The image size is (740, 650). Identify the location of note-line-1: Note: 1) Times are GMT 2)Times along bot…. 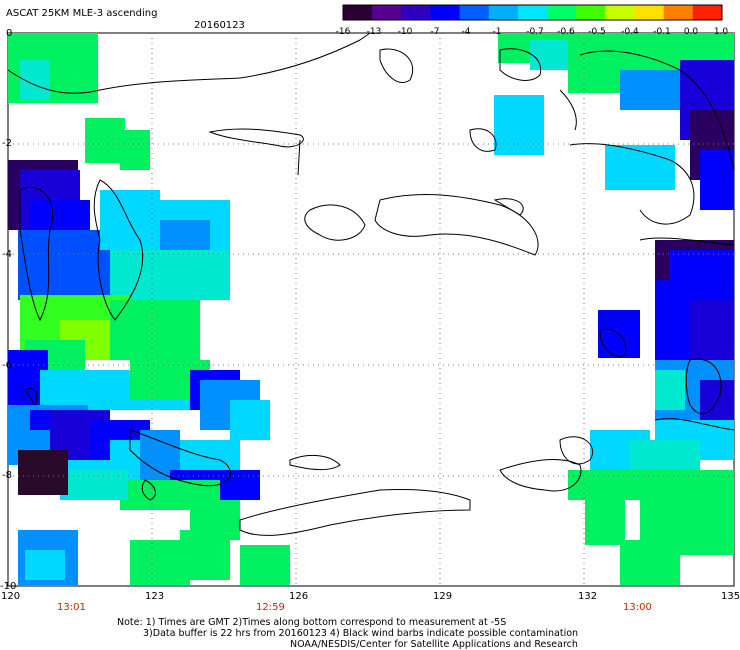
(312, 622).